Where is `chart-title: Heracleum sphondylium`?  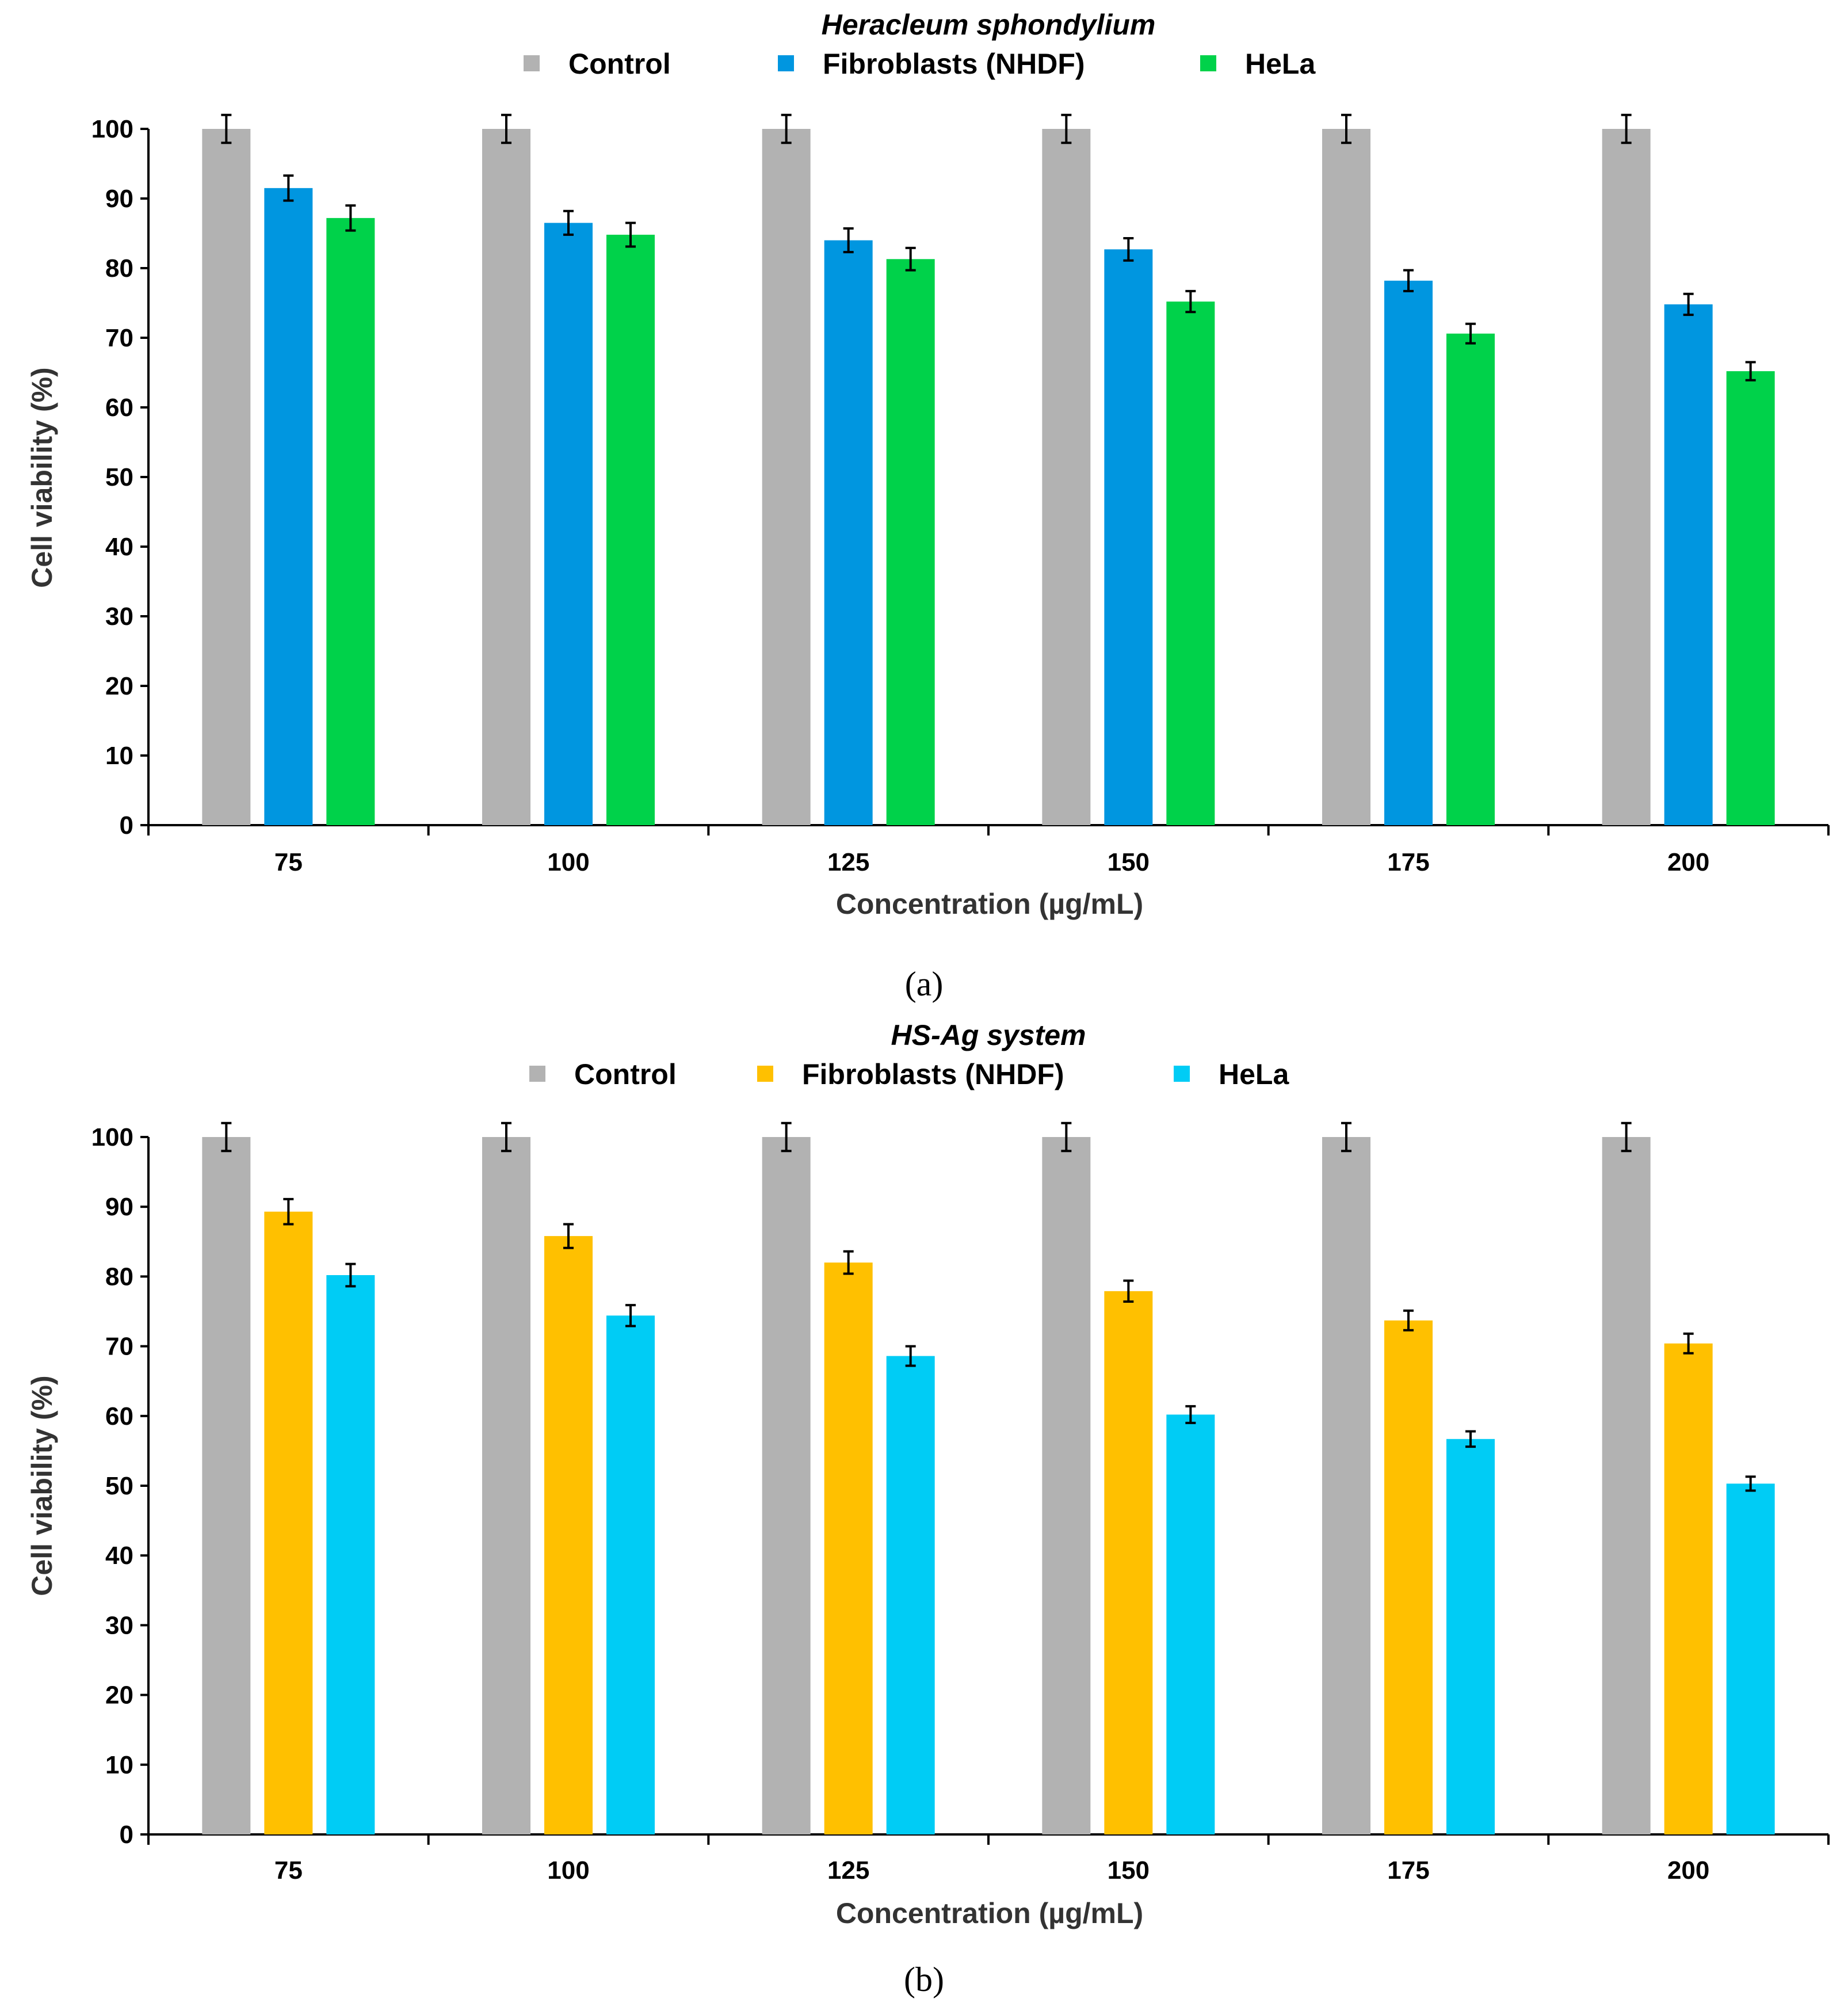
chart-title: Heracleum sphondylium is located at coordinates (989, 25).